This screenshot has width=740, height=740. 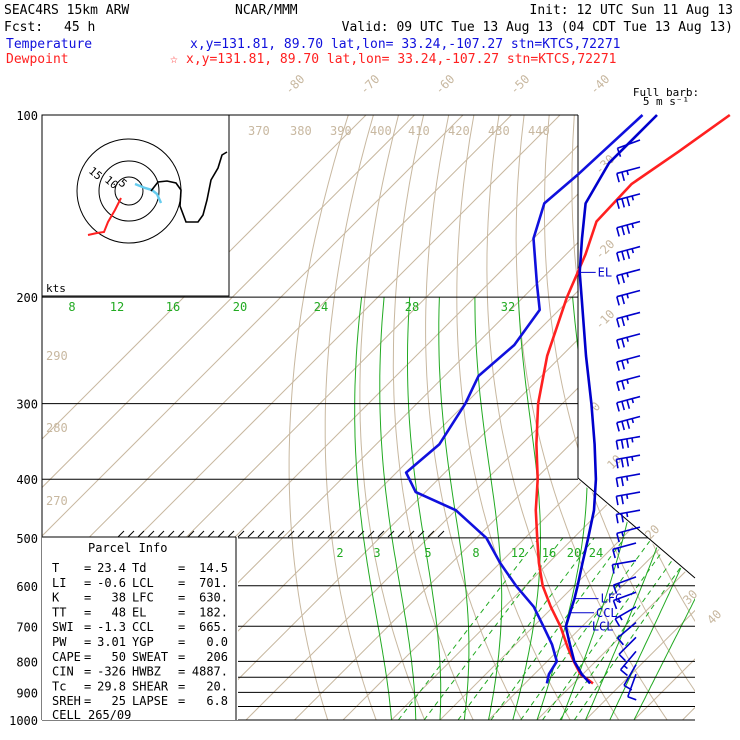 I want to click on isotherm-label: -30, so click(x=604, y=164).